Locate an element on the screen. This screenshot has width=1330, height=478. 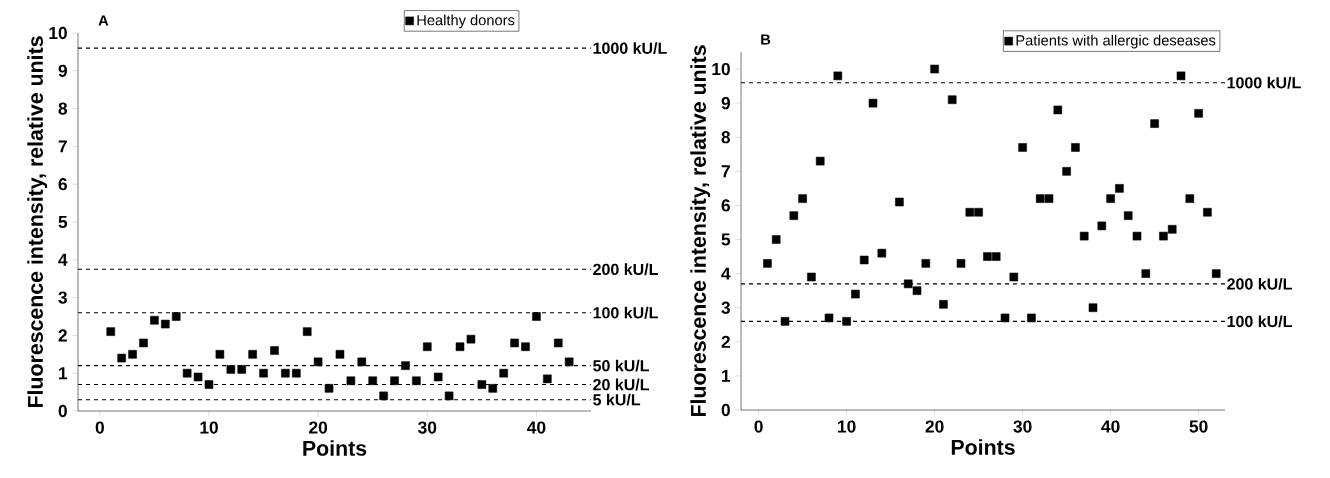
y-tick-label: 3 is located at coordinates (725, 307).